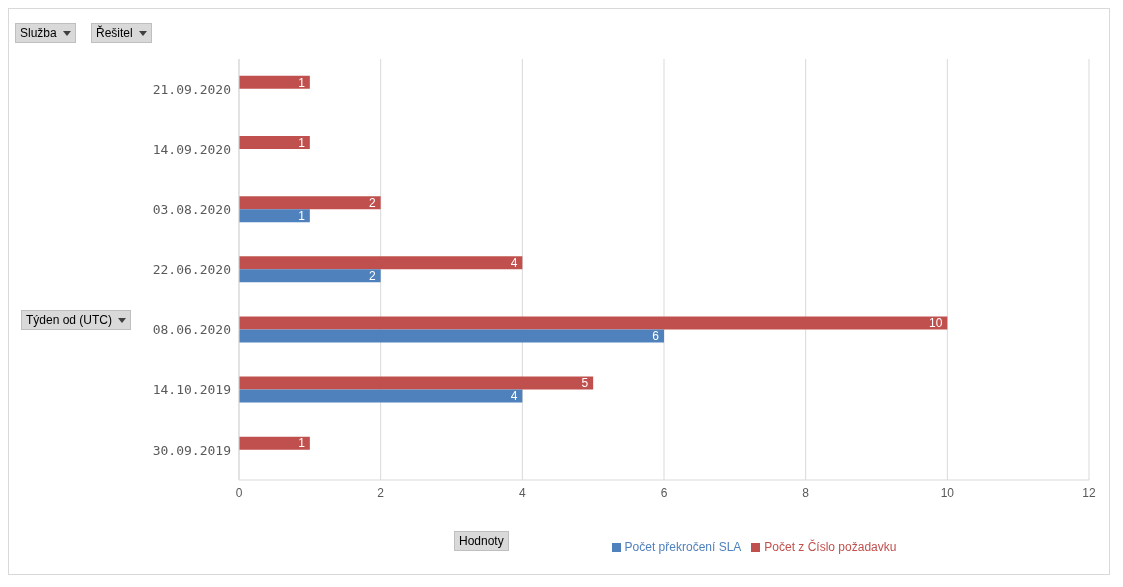  I want to click on y-tick-label: 08.06.2020, so click(191, 330).